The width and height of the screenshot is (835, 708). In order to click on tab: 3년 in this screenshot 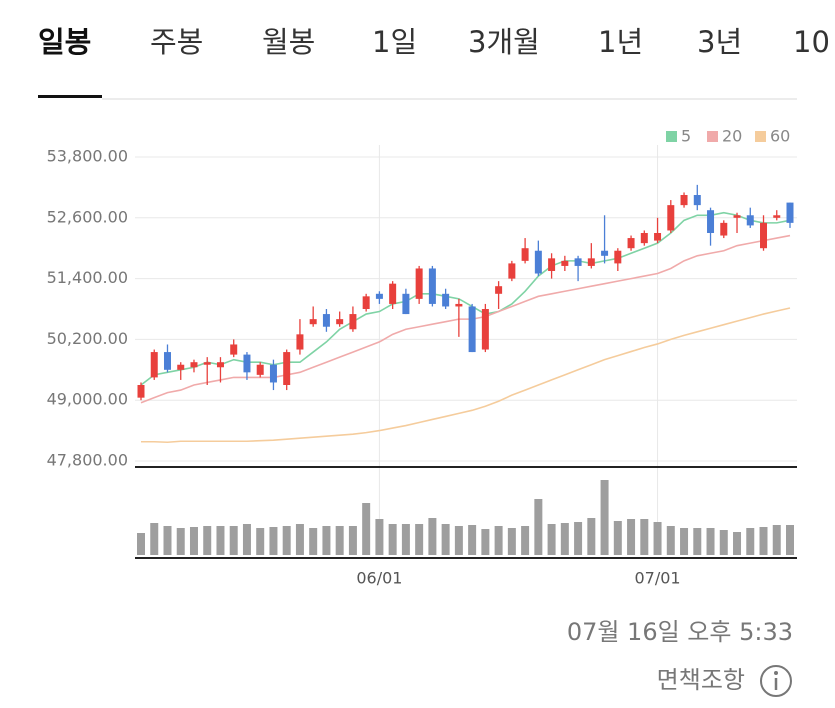, I will do `click(719, 42)`.